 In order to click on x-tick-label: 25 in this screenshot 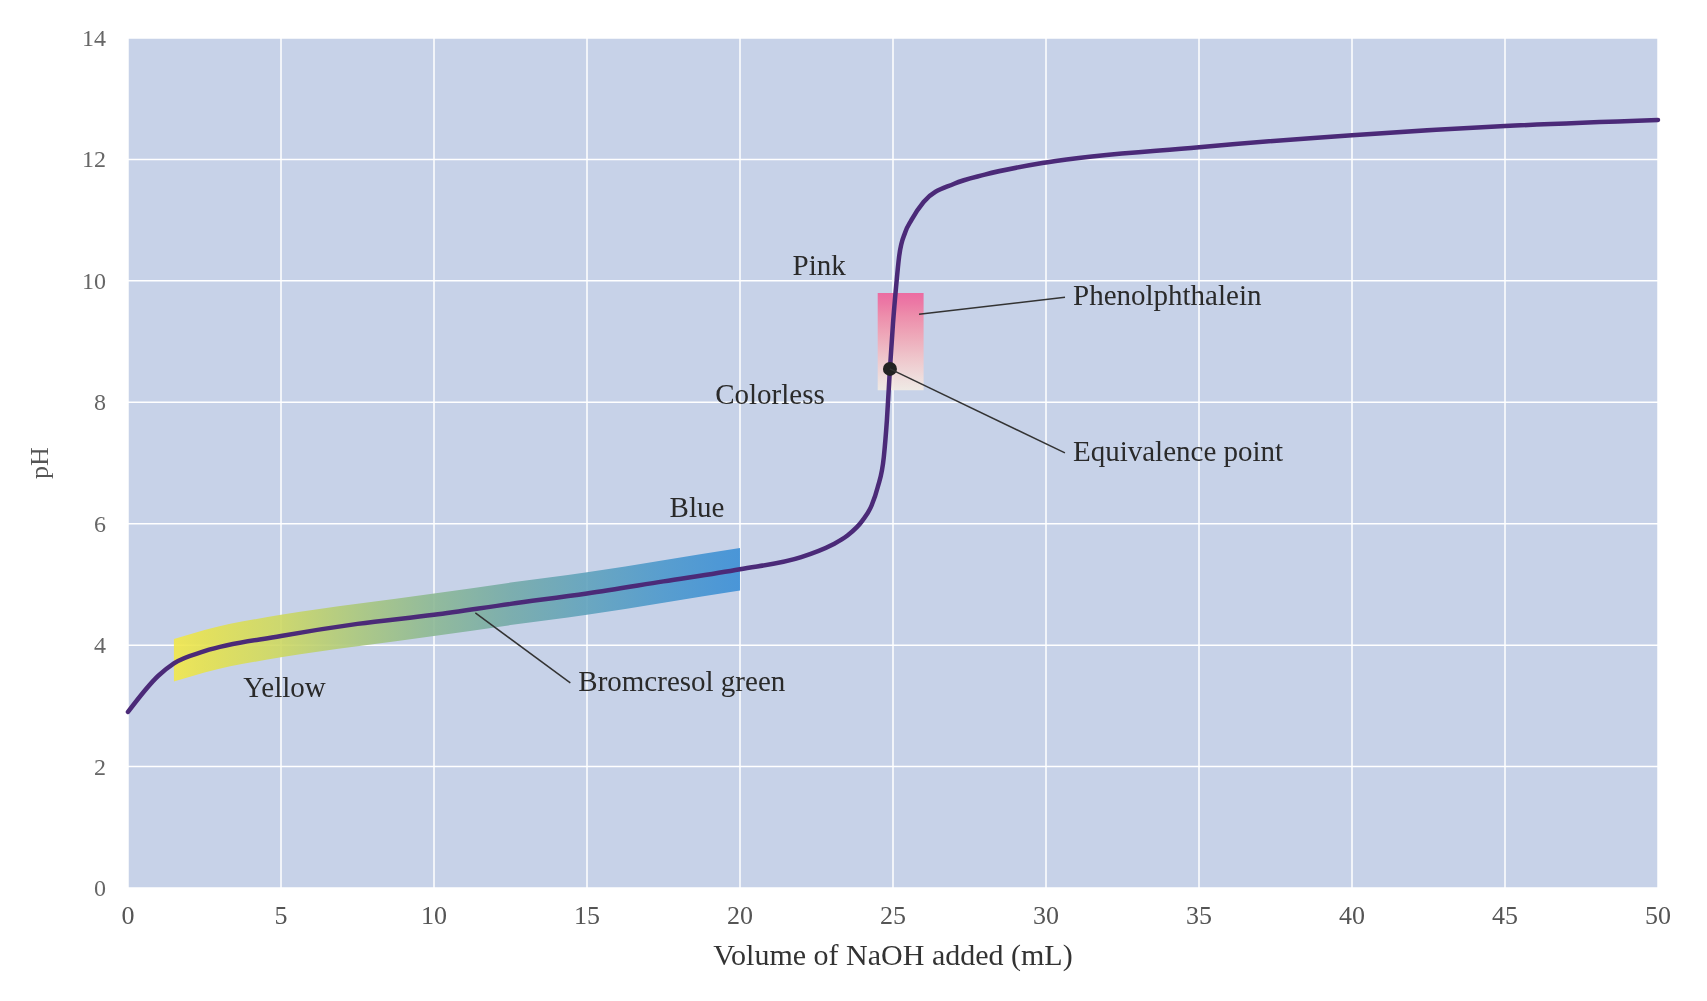, I will do `click(893, 915)`.